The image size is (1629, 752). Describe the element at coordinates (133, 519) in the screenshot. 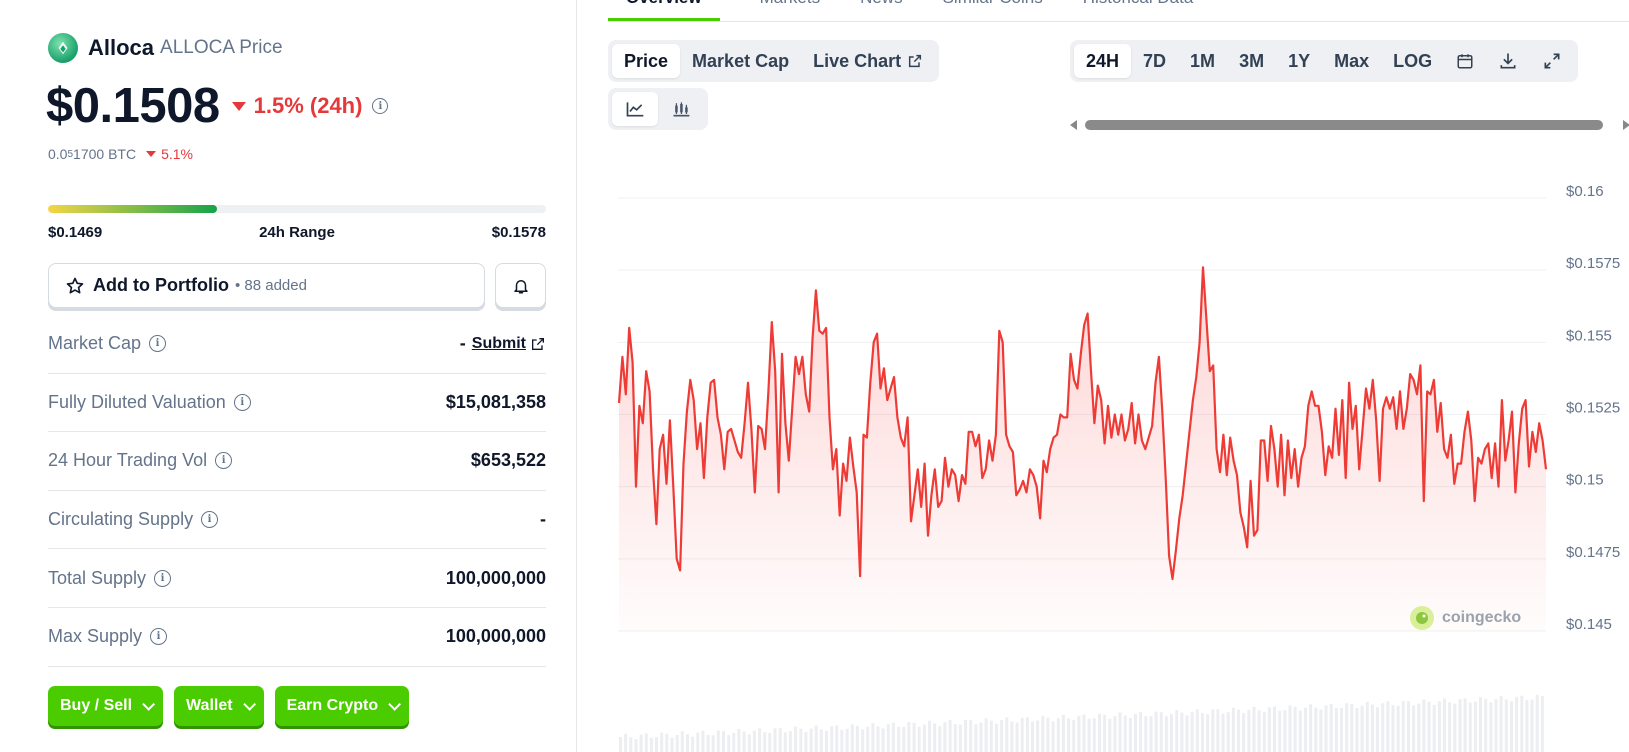

I see `stat-label: Circulating Supply i` at that location.